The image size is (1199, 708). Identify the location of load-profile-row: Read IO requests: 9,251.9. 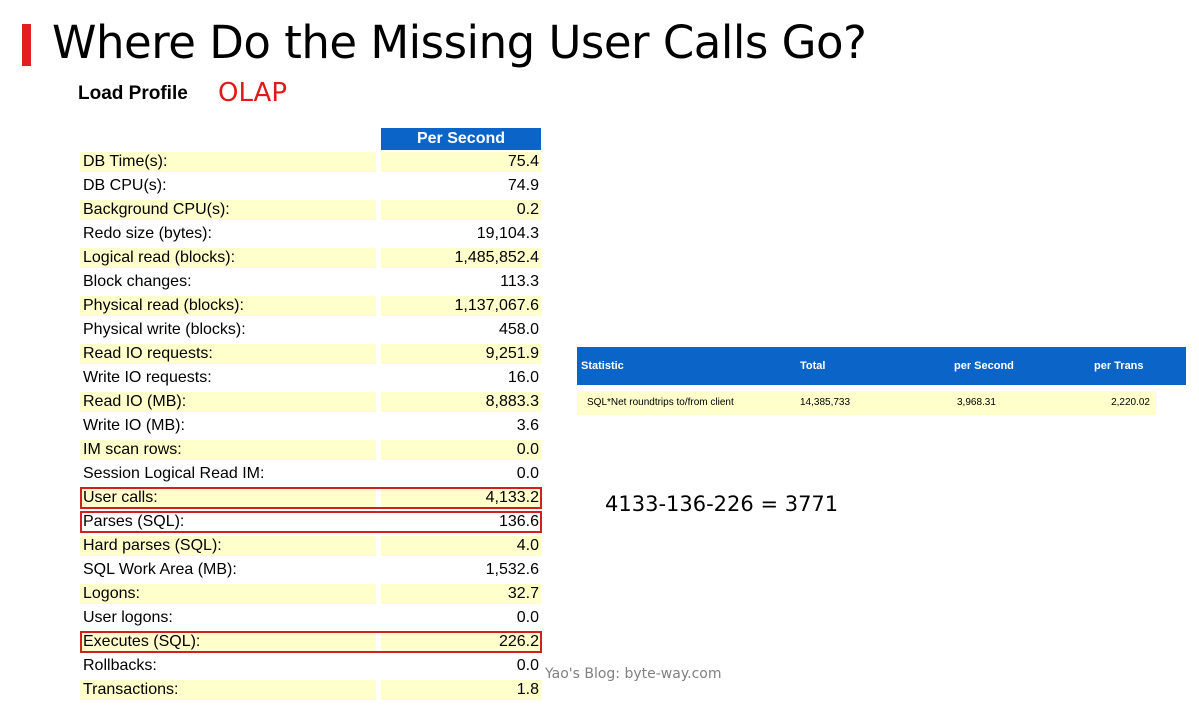
(311, 354).